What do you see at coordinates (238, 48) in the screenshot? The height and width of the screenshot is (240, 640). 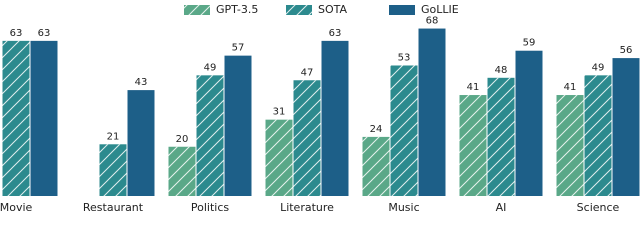 I see `value-label: 57` at bounding box center [238, 48].